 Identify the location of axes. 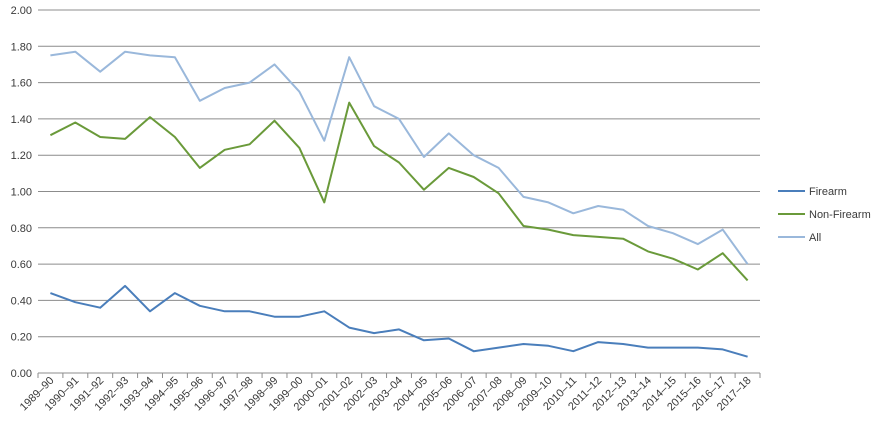
(399, 375).